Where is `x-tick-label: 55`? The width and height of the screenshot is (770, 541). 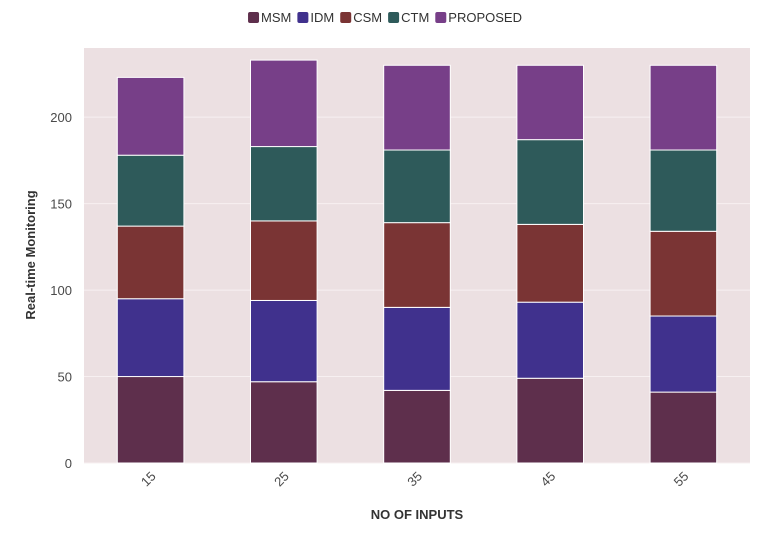
x-tick-label: 55 is located at coordinates (681, 479).